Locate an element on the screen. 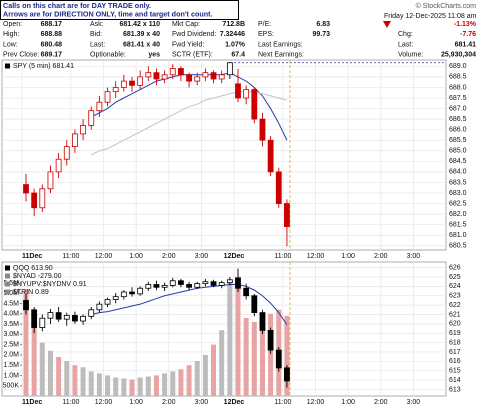  quote-label: Chg: is located at coordinates (405, 34).